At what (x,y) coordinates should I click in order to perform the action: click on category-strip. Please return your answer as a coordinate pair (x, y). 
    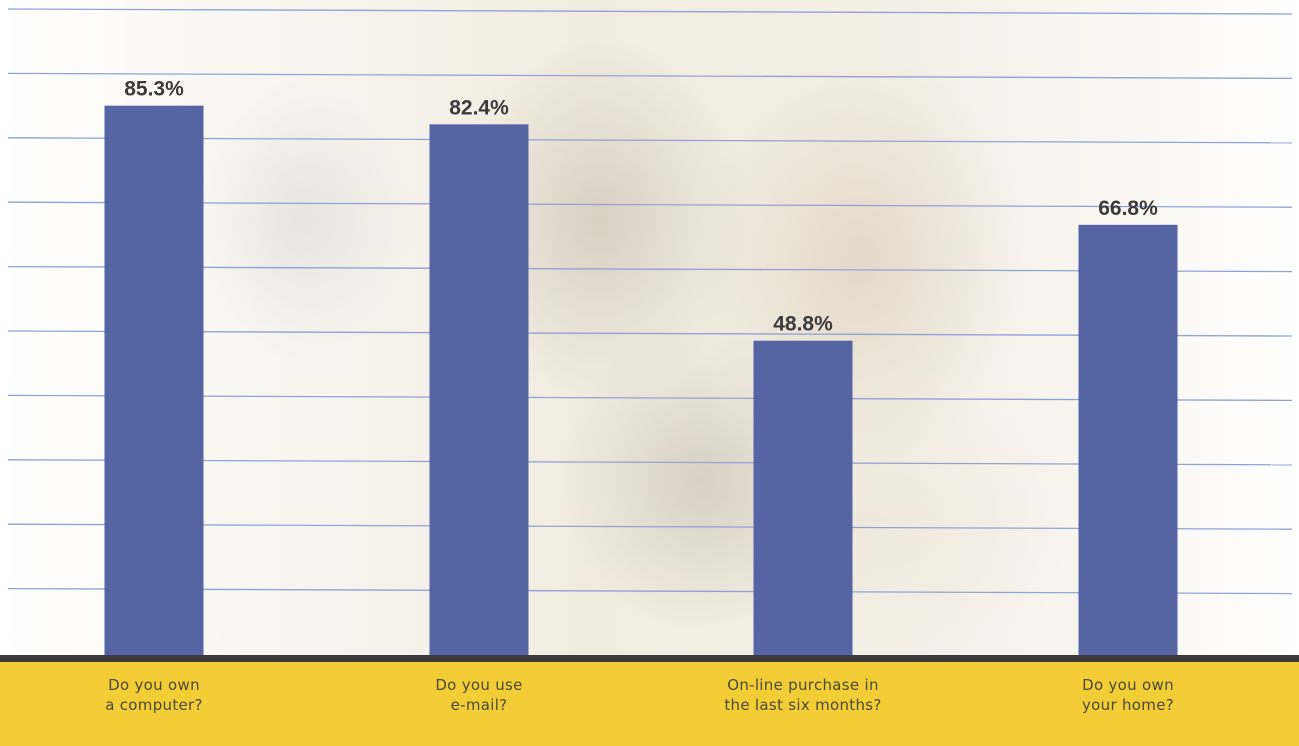
    Looking at the image, I should click on (649, 704).